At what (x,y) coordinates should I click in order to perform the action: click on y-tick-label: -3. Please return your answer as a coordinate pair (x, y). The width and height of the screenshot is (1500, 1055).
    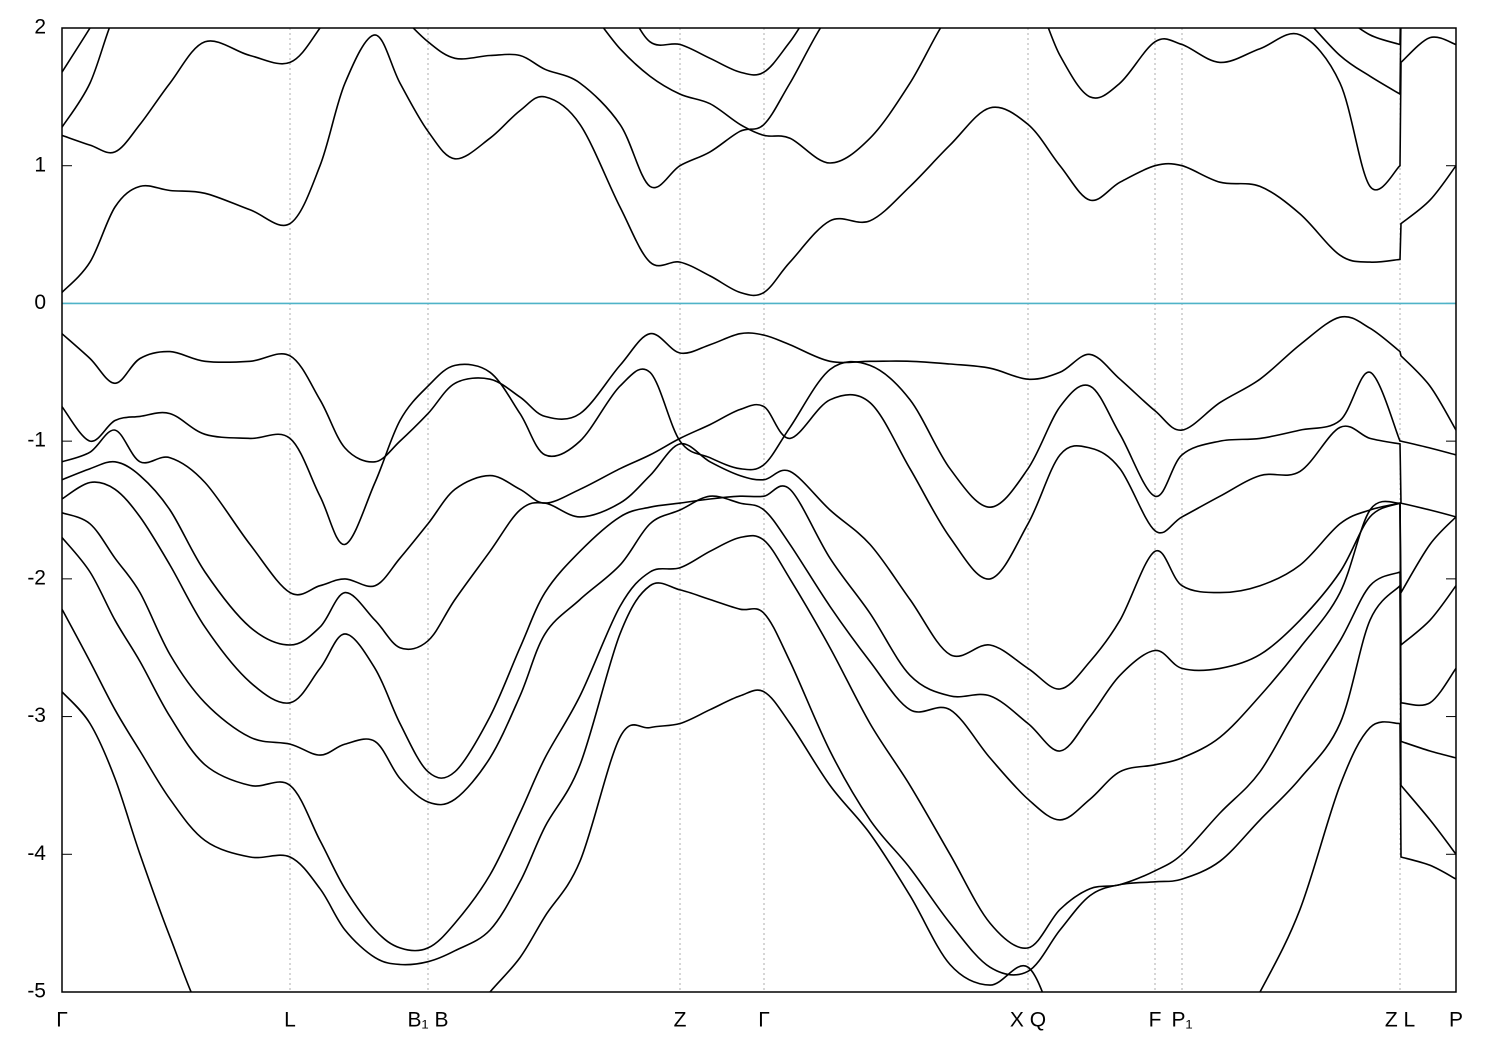
    Looking at the image, I should click on (36, 715).